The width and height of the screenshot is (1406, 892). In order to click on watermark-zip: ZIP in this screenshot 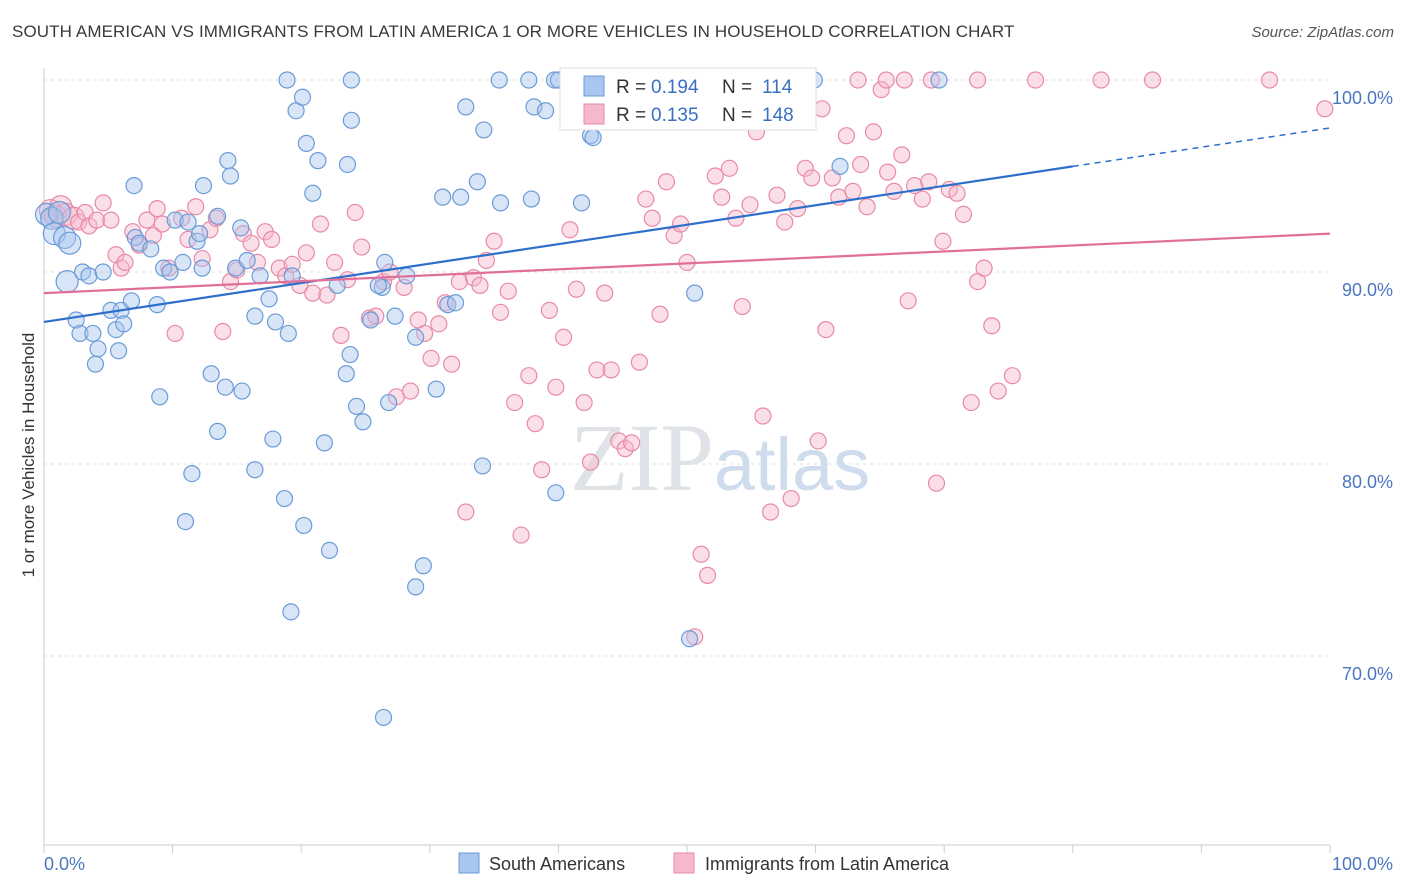, I will do `click(642, 457)`.